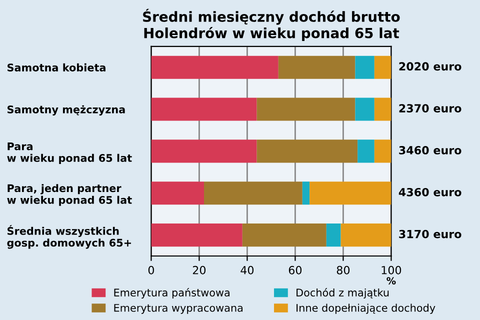 Image resolution: width=480 pixels, height=320 pixels. I want to click on x-tick-label: 100, so click(392, 270).